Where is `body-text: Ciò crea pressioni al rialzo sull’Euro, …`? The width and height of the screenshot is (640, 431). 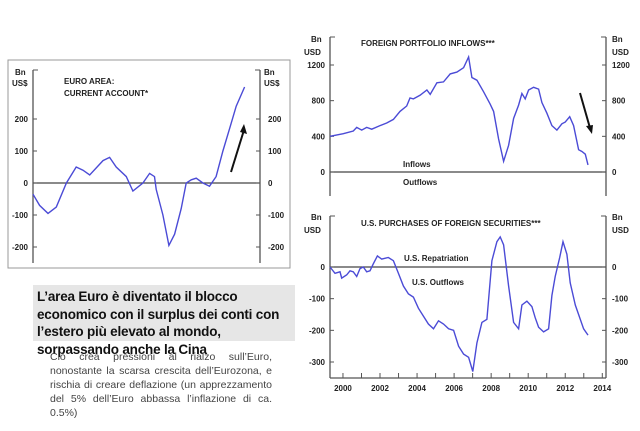
body-text: Ciò crea pressioni al rialzo sull’Euro, … is located at coordinates (161, 385).